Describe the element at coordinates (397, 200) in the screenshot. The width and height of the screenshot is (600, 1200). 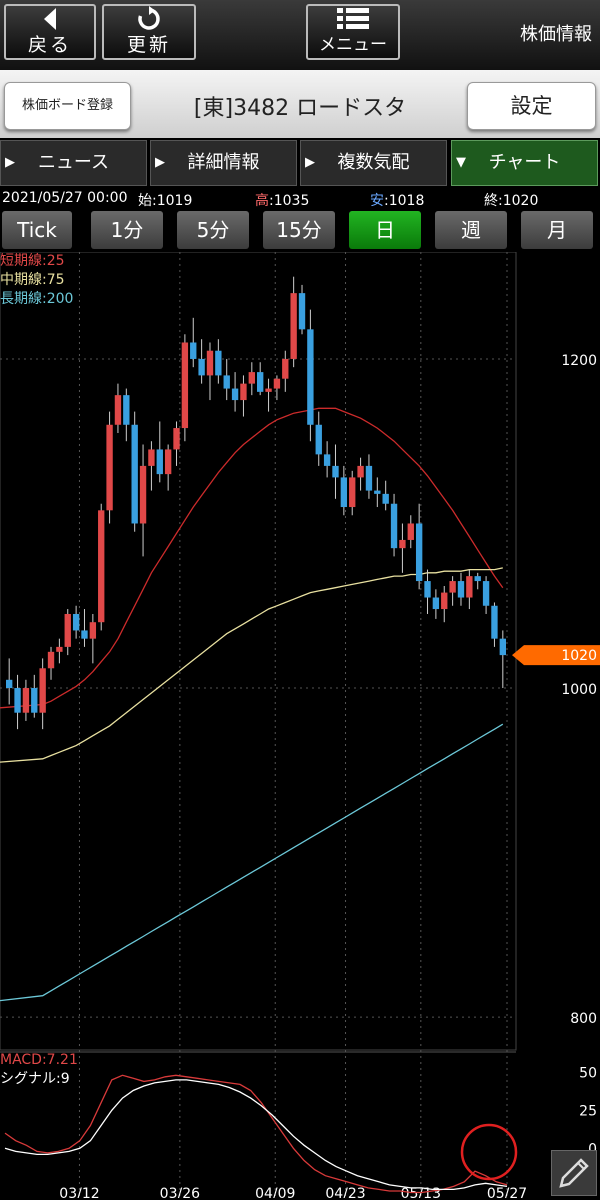
I see `ohlc-low: 安:1018` at that location.